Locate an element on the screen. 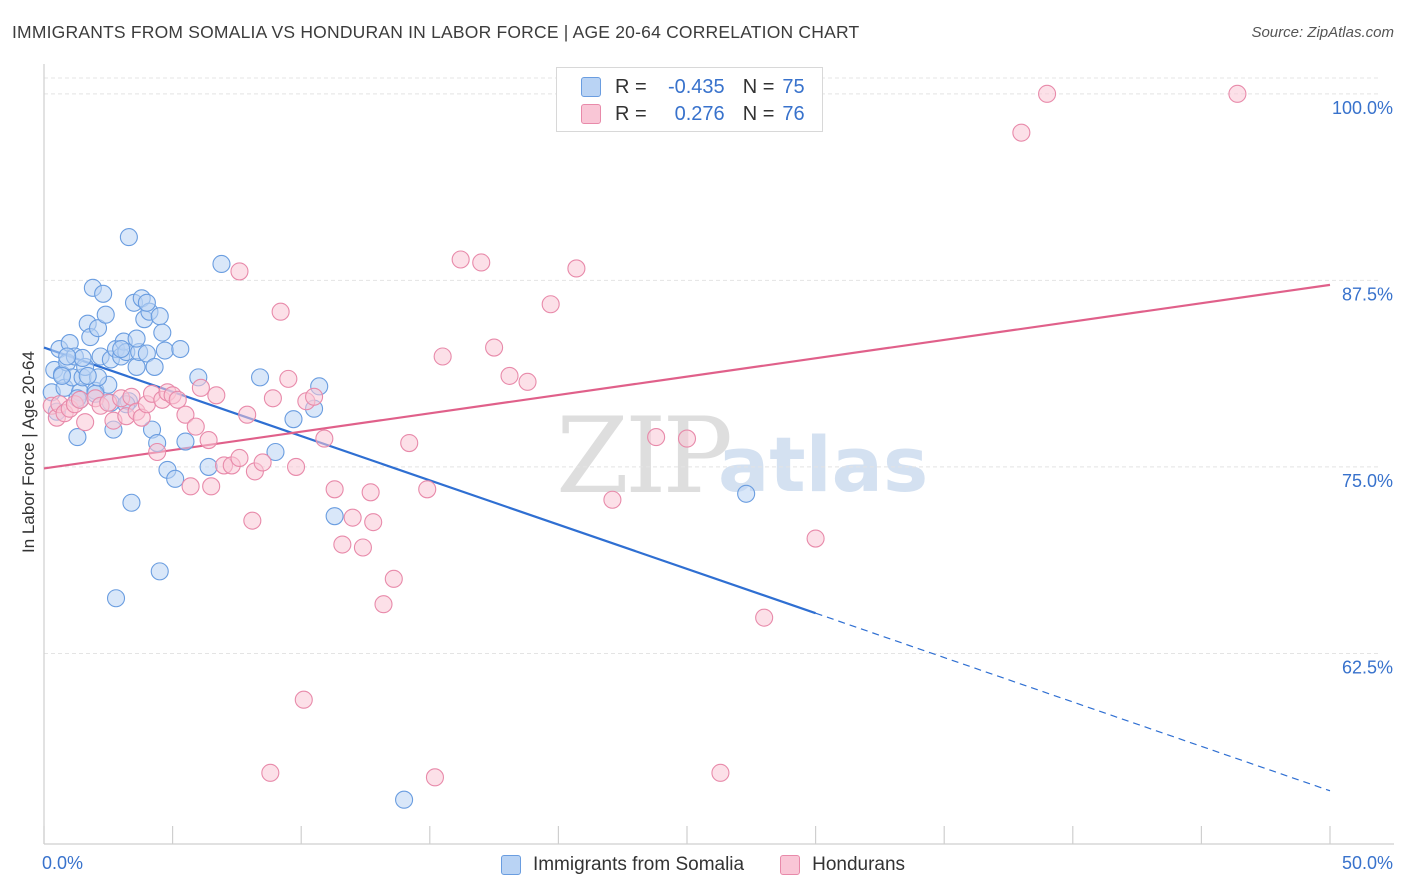 The image size is (1406, 892). y-tick-label: 62.5% is located at coordinates (1367, 667).